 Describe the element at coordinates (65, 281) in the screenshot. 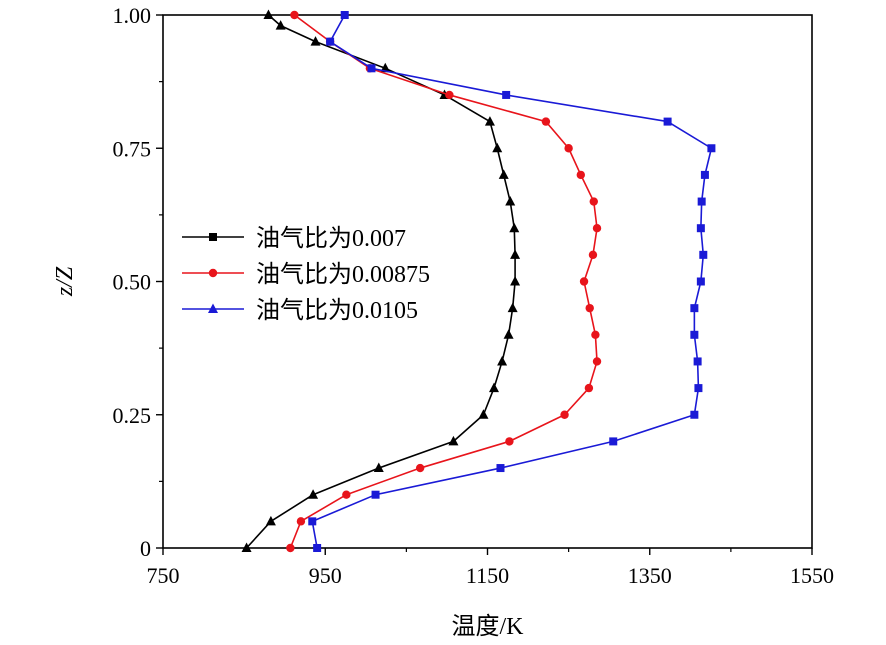

I see `y-axis-title: z/Z` at that location.